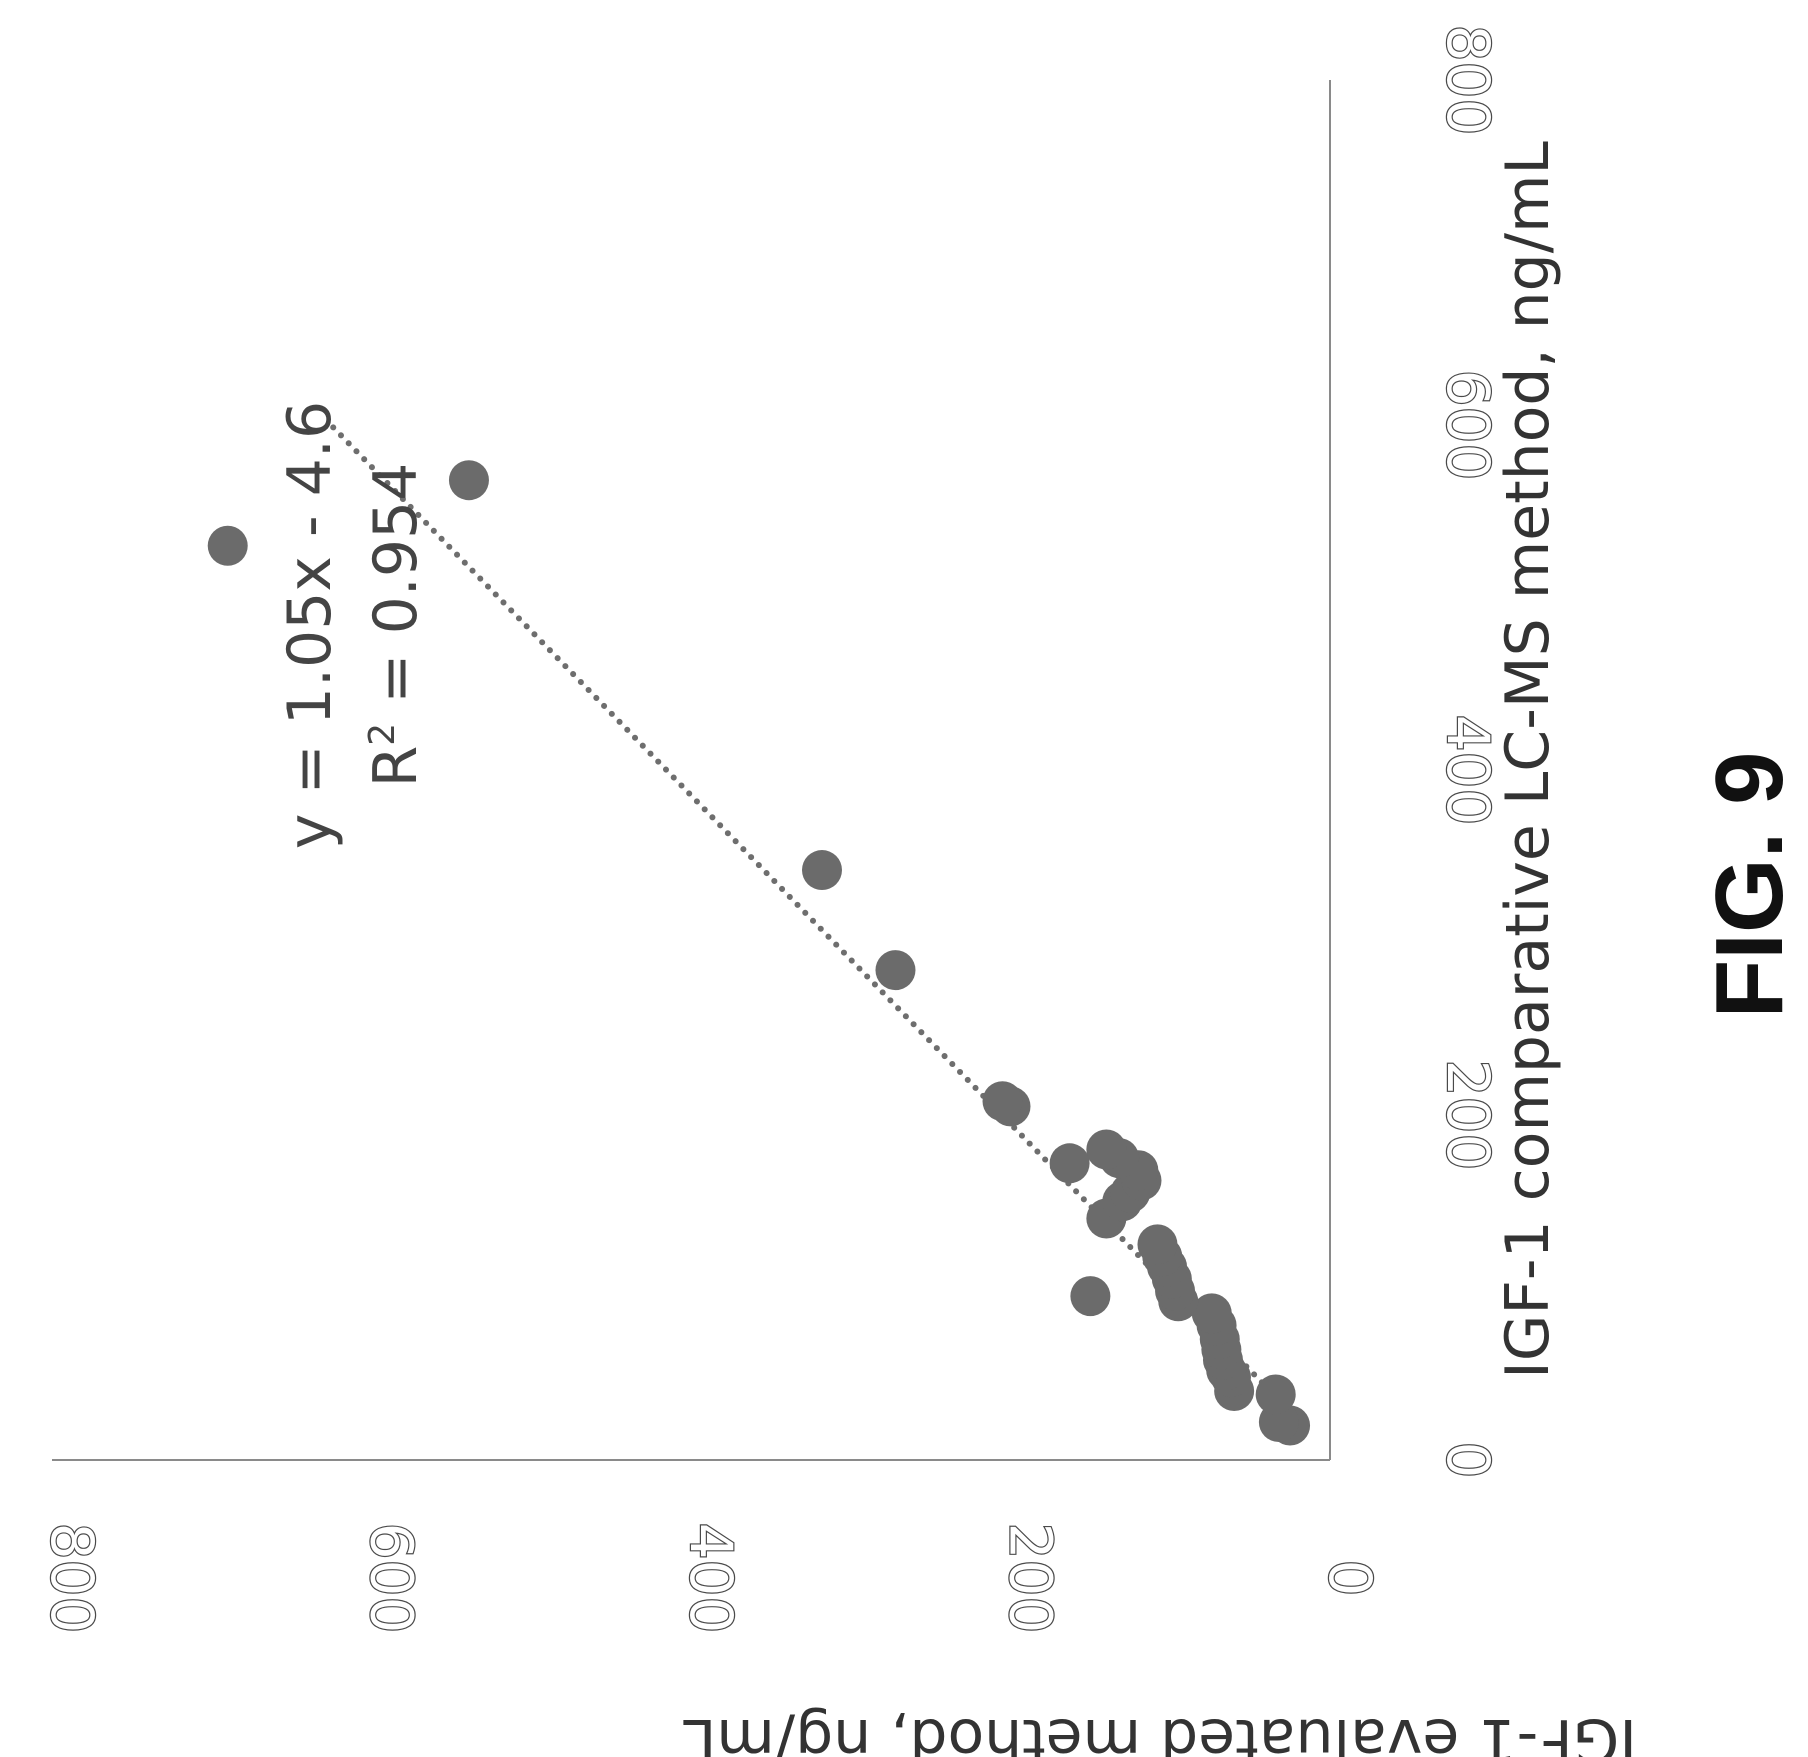  Describe the element at coordinates (382, 734) in the screenshot. I see `r-squared-superscript: 2` at that location.